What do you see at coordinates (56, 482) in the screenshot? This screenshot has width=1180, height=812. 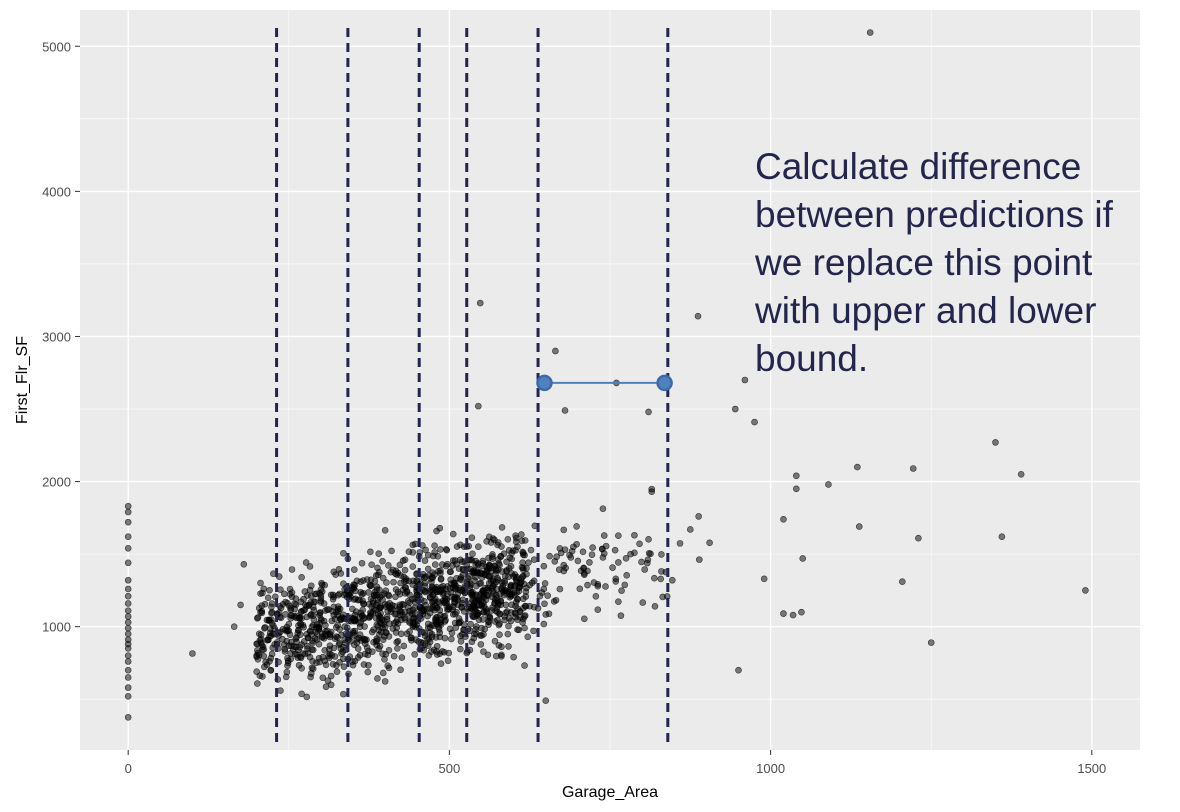 I see `y-tick-label: 2000` at bounding box center [56, 482].